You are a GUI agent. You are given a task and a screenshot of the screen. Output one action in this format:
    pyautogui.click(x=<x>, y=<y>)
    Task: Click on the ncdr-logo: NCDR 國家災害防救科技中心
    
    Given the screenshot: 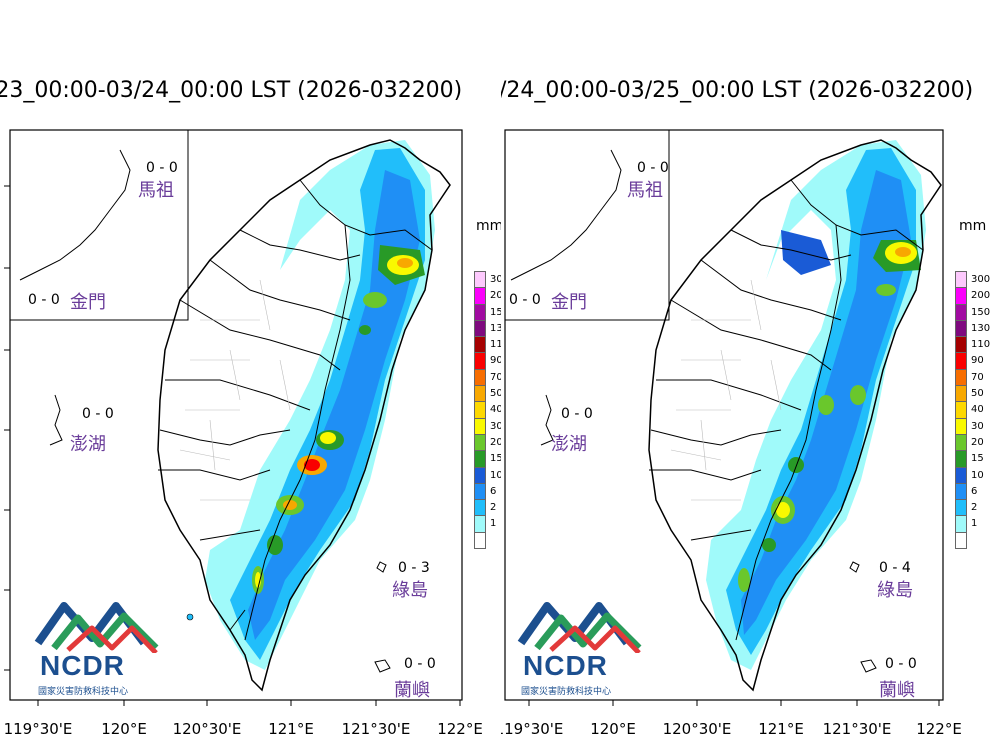 What is the action you would take?
    pyautogui.click(x=99, y=648)
    